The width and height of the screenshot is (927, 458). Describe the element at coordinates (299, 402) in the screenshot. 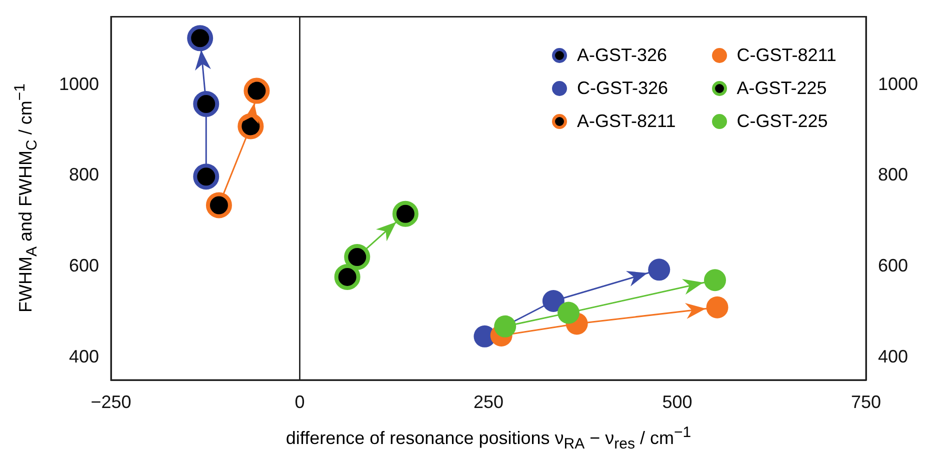

I see `x-tick-label: 0` at that location.